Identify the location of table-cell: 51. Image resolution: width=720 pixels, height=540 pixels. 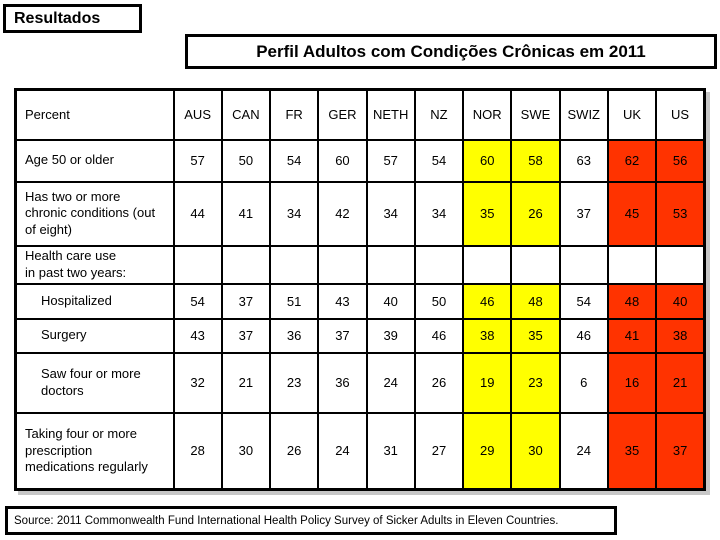
(294, 301).